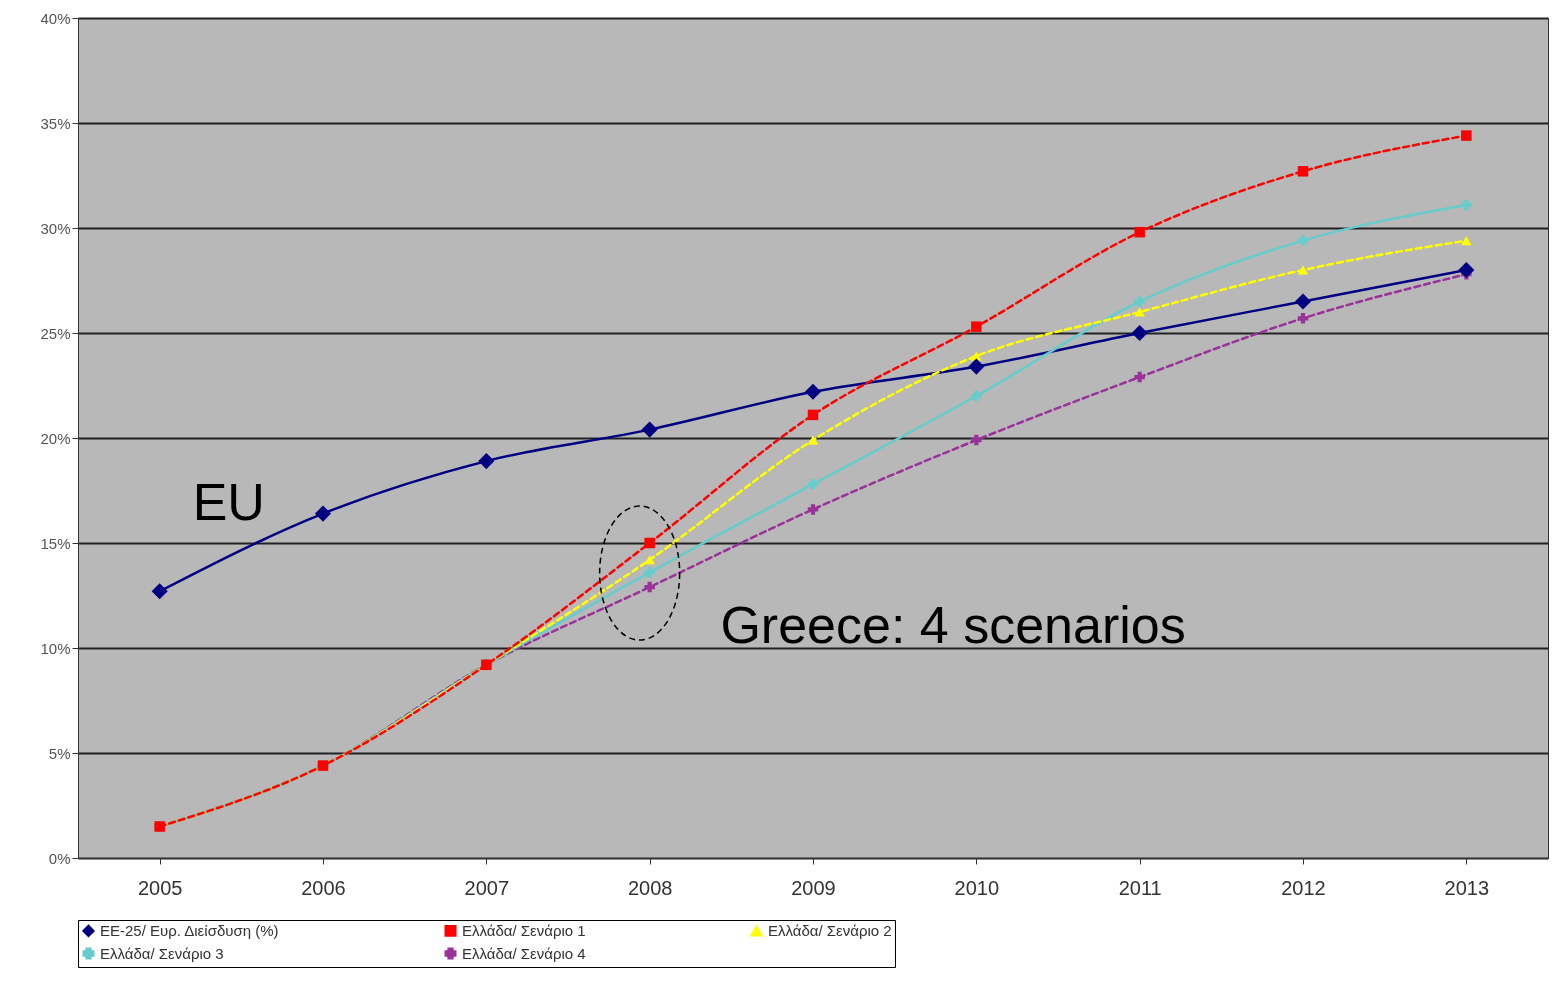  What do you see at coordinates (487, 887) in the screenshot?
I see `x-tick-label: 2007` at bounding box center [487, 887].